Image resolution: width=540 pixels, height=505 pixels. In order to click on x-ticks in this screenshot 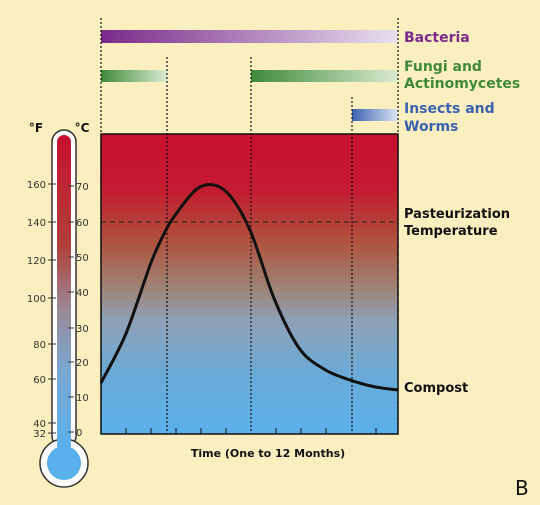, I will do `click(251, 431)`.